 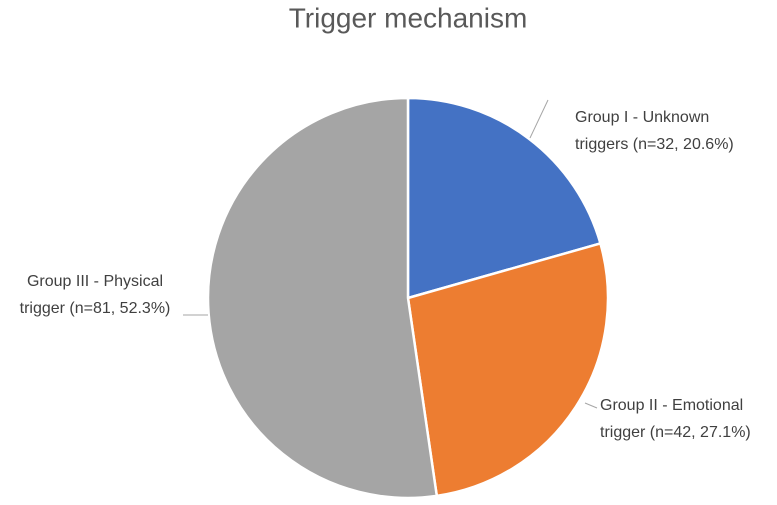 What do you see at coordinates (95, 281) in the screenshot?
I see `data-label: Group III - Physical` at bounding box center [95, 281].